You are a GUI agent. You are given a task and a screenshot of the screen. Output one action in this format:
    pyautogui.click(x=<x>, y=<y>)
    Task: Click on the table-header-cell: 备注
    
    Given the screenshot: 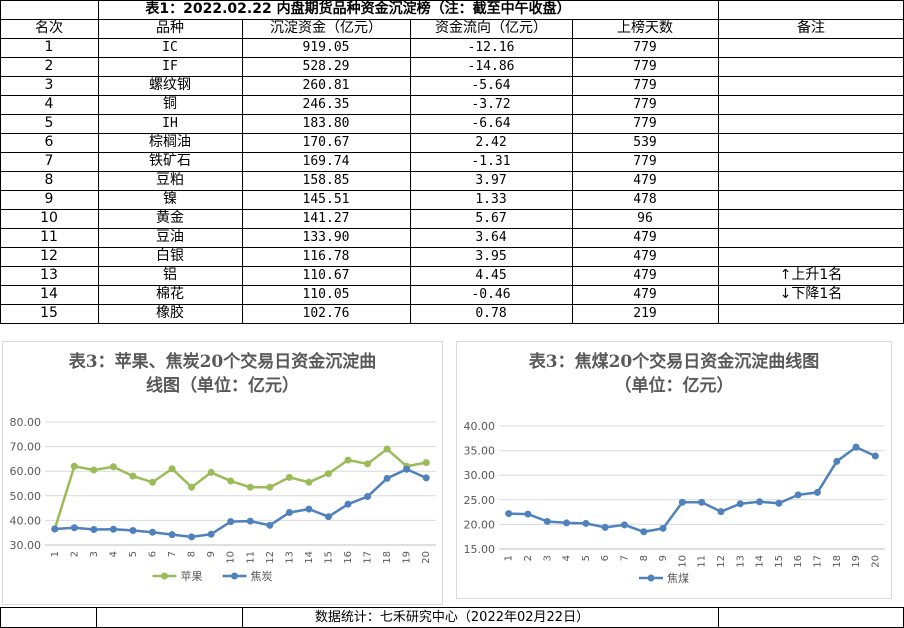 What is the action you would take?
    pyautogui.click(x=811, y=28)
    